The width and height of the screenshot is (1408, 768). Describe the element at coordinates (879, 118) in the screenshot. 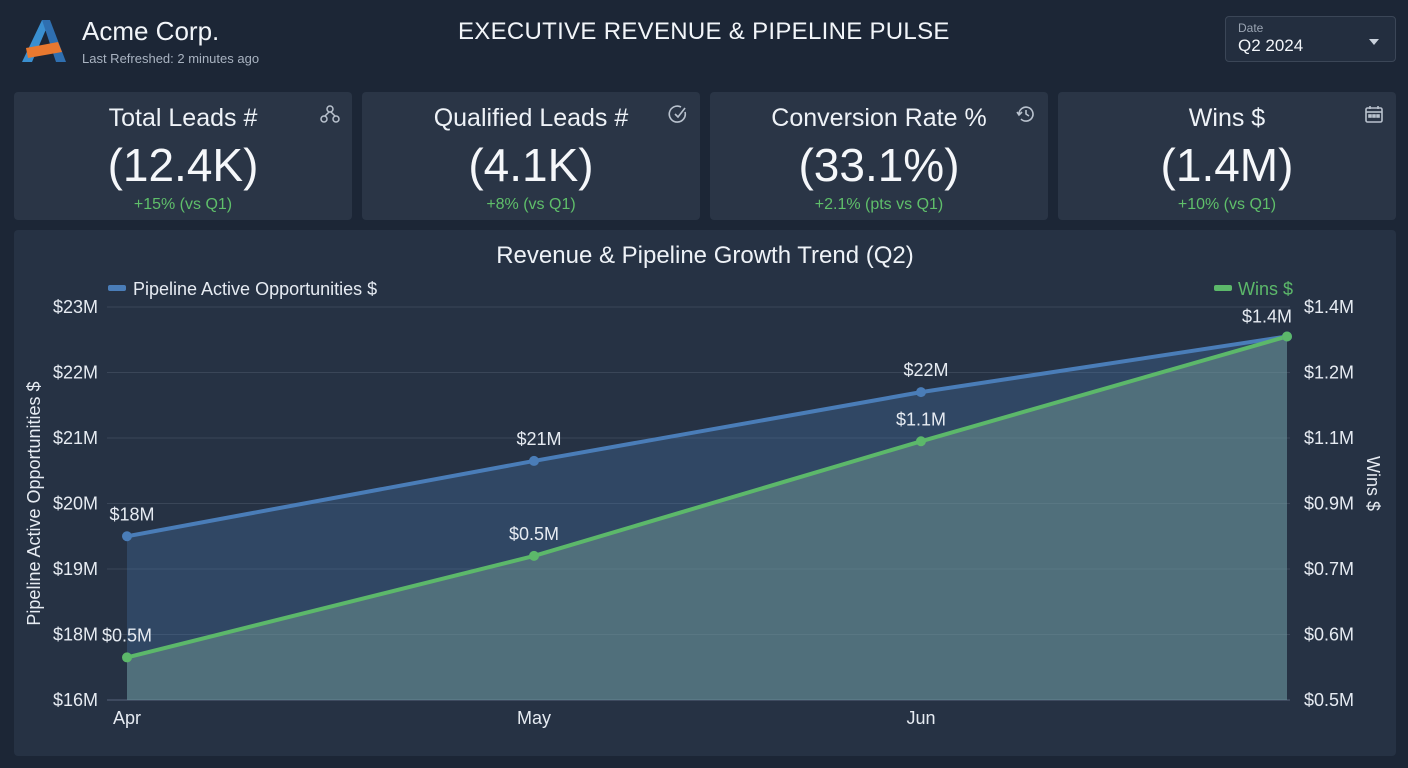

I see `kpi-title: Conversion Rate %` at that location.